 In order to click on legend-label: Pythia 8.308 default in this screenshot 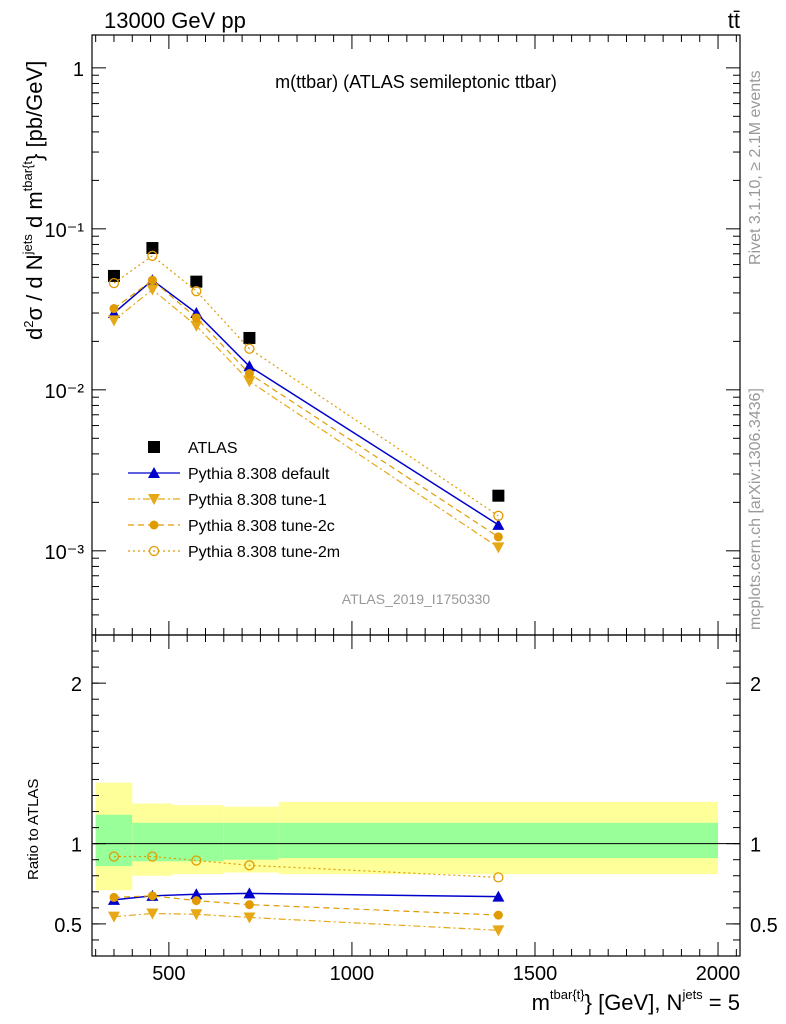, I will do `click(259, 474)`.